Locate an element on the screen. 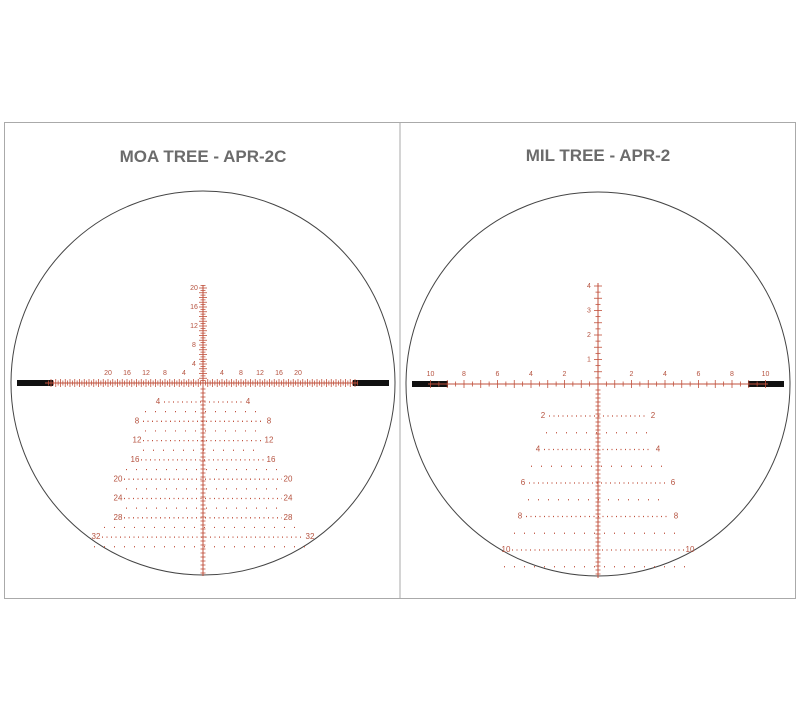 This screenshot has height=720, width=800. v-label: 3 is located at coordinates (589, 310).